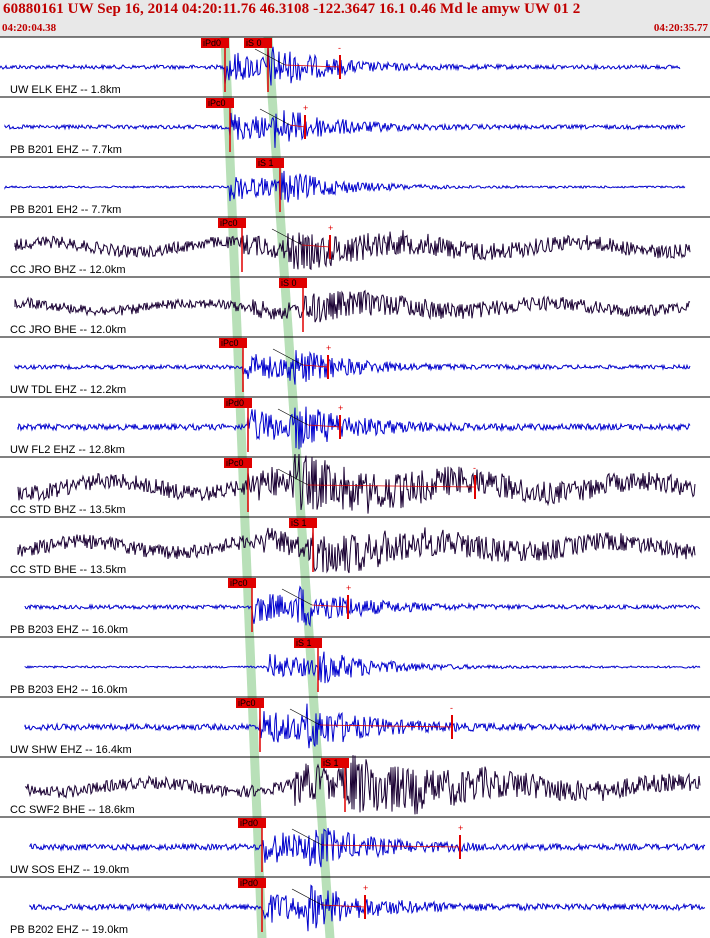  I want to click on station-label: UW SOS EHZ -- 19.0km, so click(69, 870).